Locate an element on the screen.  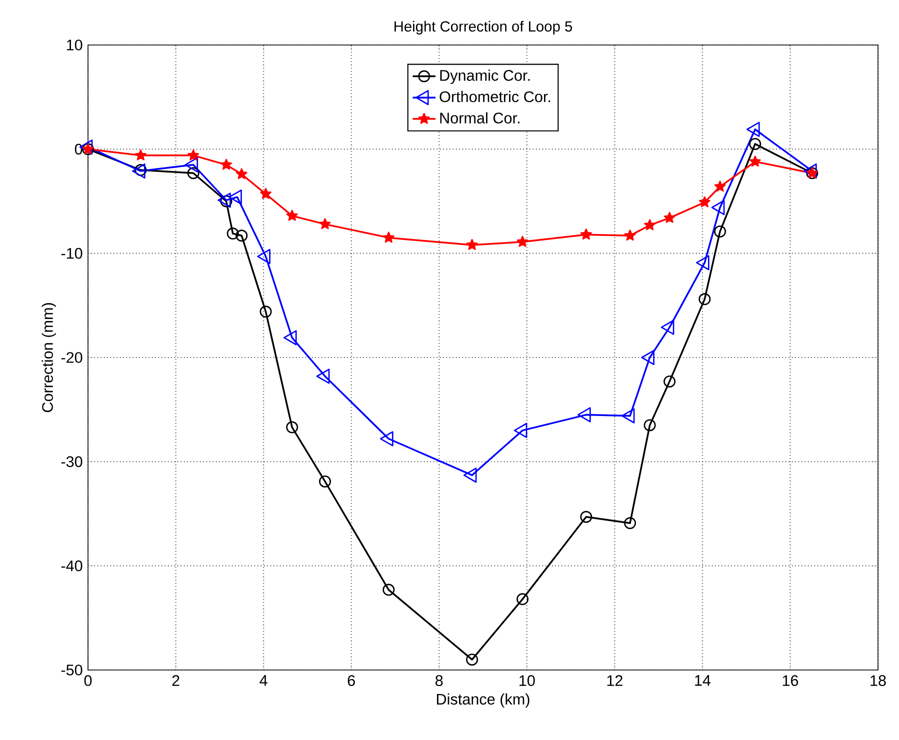
x-tick-label: 0 is located at coordinates (88, 680).